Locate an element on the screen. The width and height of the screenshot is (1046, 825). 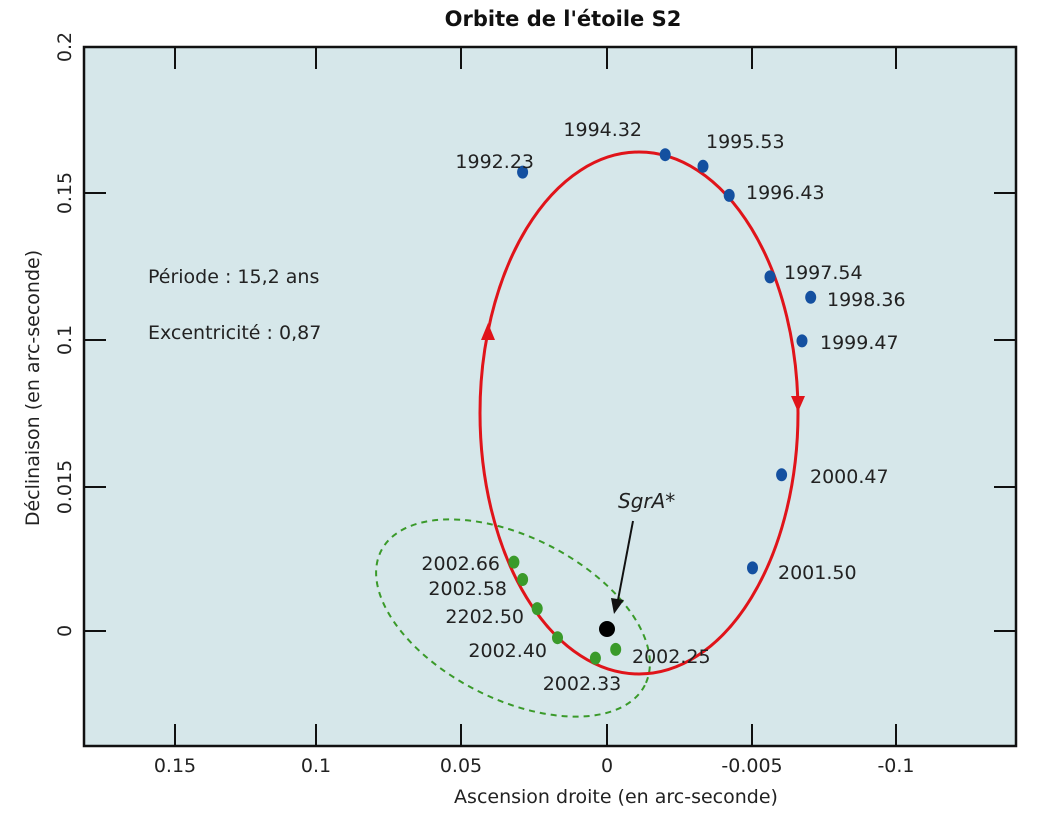
point-label: 2002.33 is located at coordinates (582, 684).